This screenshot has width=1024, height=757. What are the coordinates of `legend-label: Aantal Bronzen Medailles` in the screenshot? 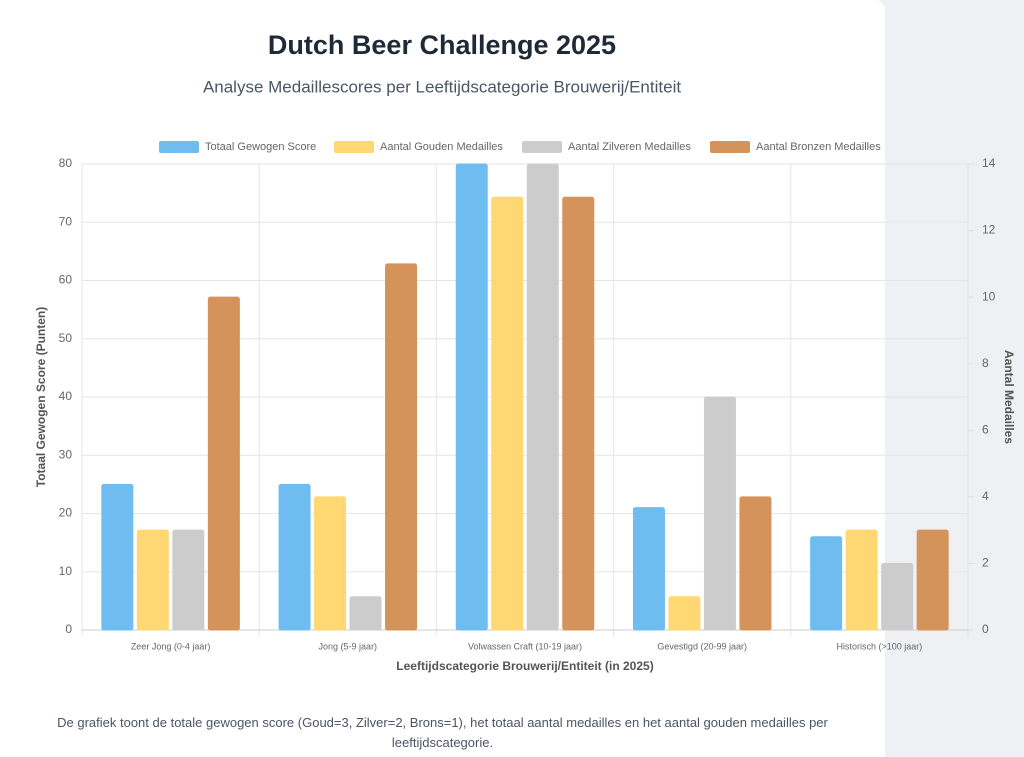 It's located at (818, 147).